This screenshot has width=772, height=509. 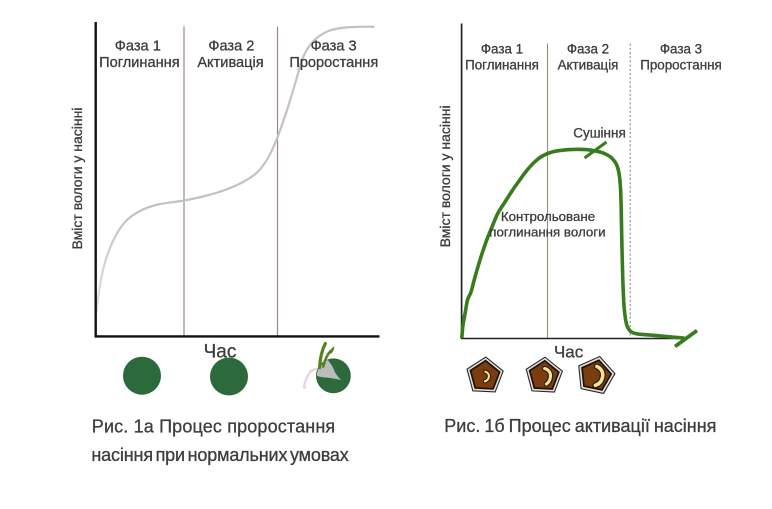 What do you see at coordinates (214, 427) in the screenshot?
I see `svg-text: Рис. 1а Процес проростання` at bounding box center [214, 427].